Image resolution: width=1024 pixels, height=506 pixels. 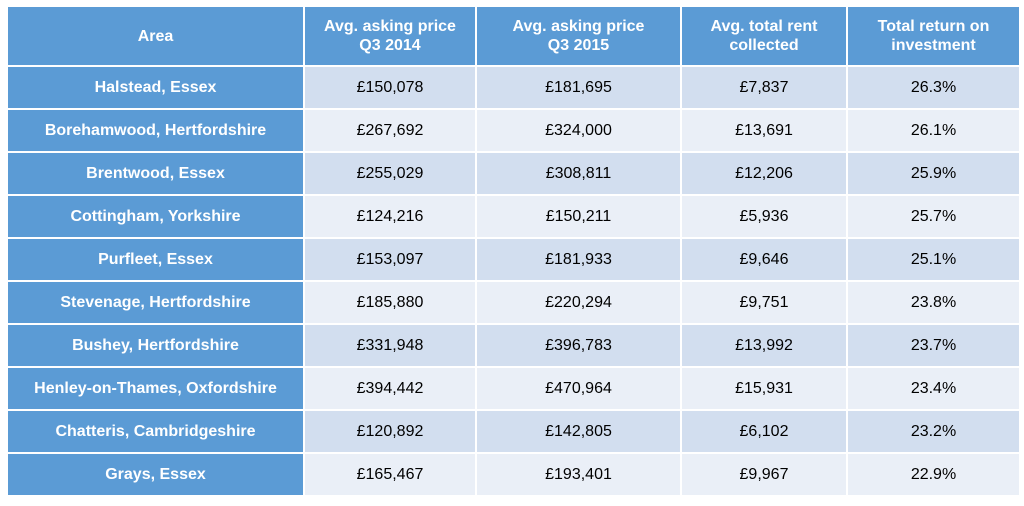 I want to click on rent-cell: £15,931, so click(x=764, y=388).